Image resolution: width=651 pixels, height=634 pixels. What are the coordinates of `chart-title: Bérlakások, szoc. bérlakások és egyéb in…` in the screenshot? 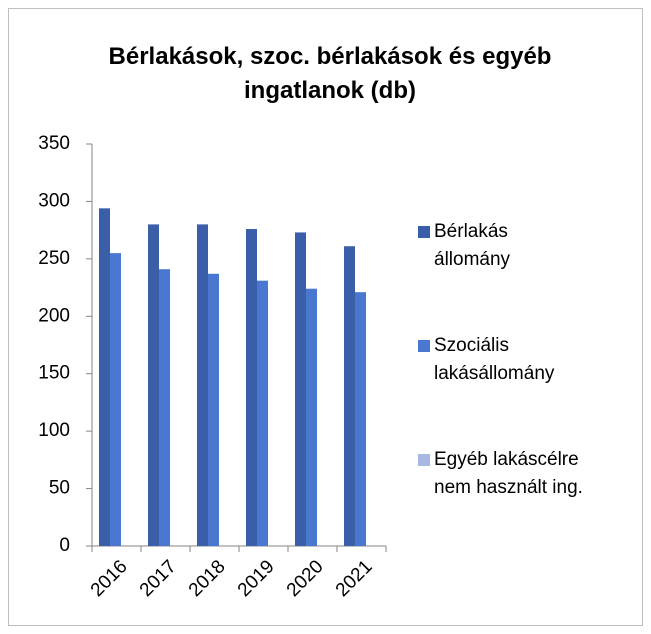 It's located at (330, 73).